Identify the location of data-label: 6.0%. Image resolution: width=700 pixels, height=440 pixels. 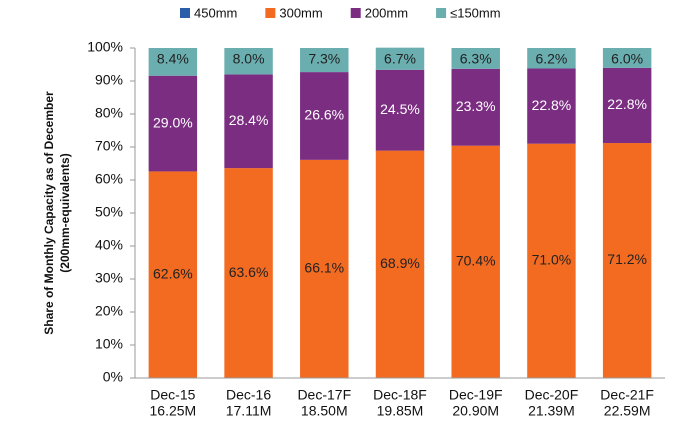
(627, 59).